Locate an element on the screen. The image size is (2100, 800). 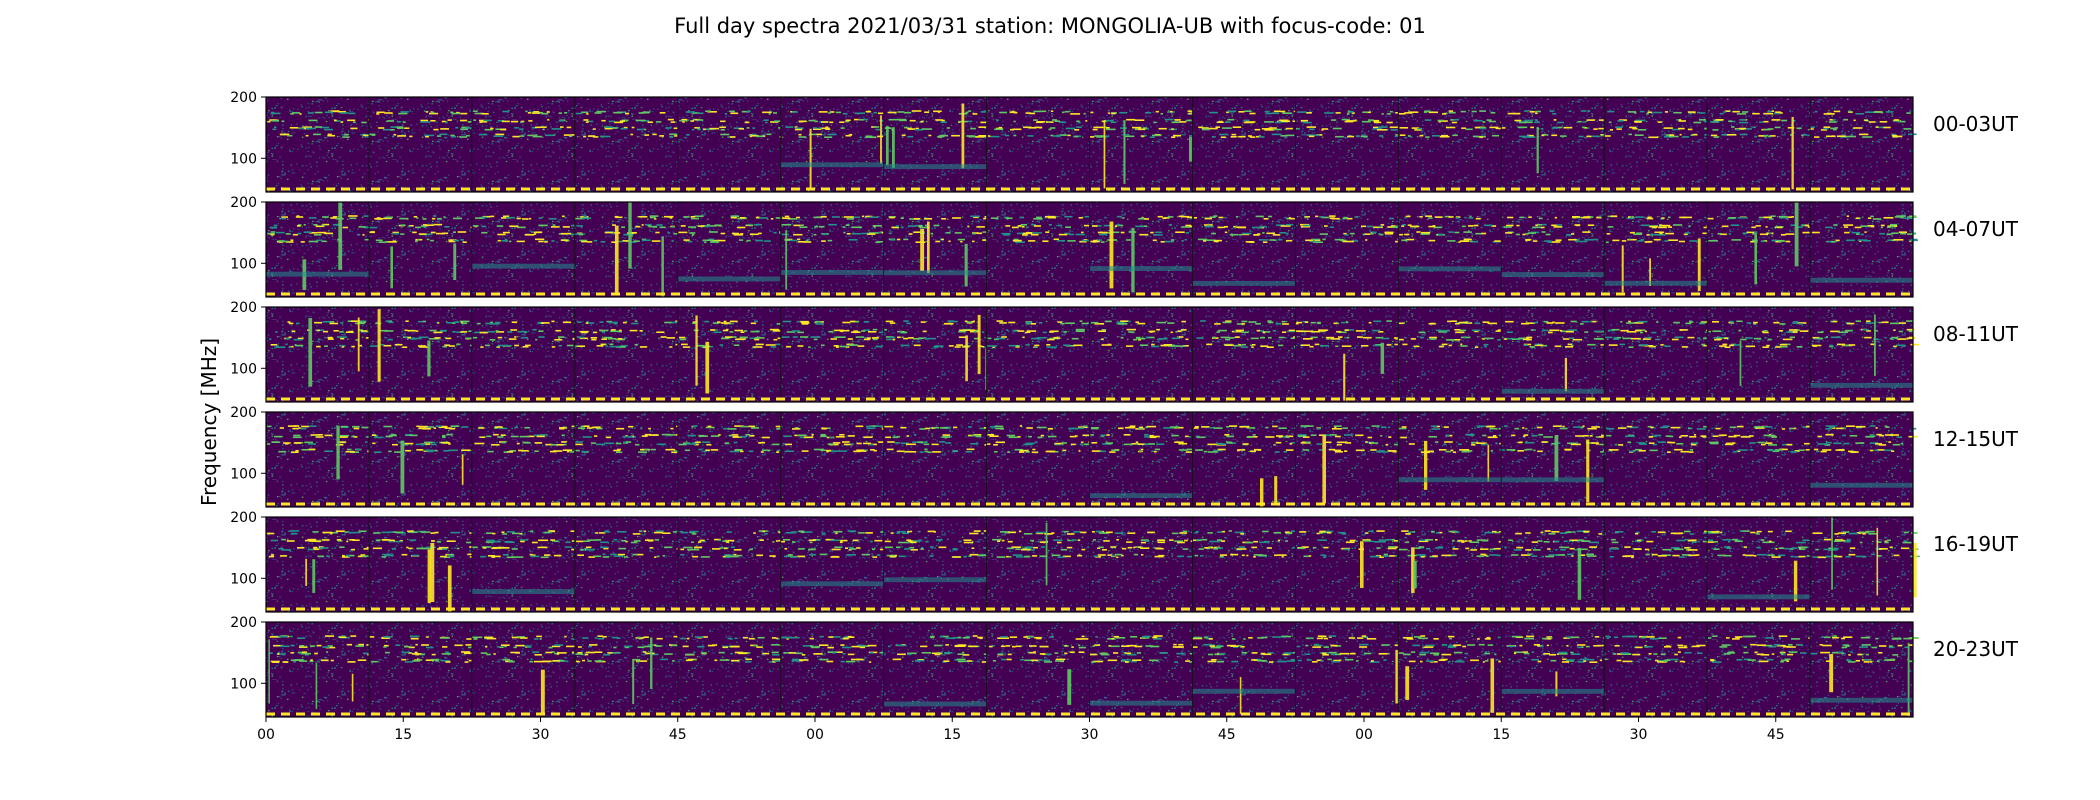
spectrum-segment is located at coordinates (1656, 144).